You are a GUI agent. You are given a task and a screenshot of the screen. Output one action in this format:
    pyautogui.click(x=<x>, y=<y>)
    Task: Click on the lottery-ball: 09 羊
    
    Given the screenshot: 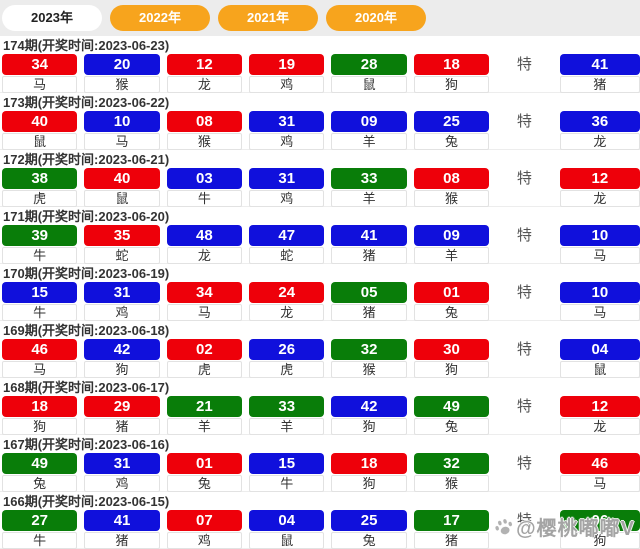 What is the action you would take?
    pyautogui.click(x=451, y=244)
    